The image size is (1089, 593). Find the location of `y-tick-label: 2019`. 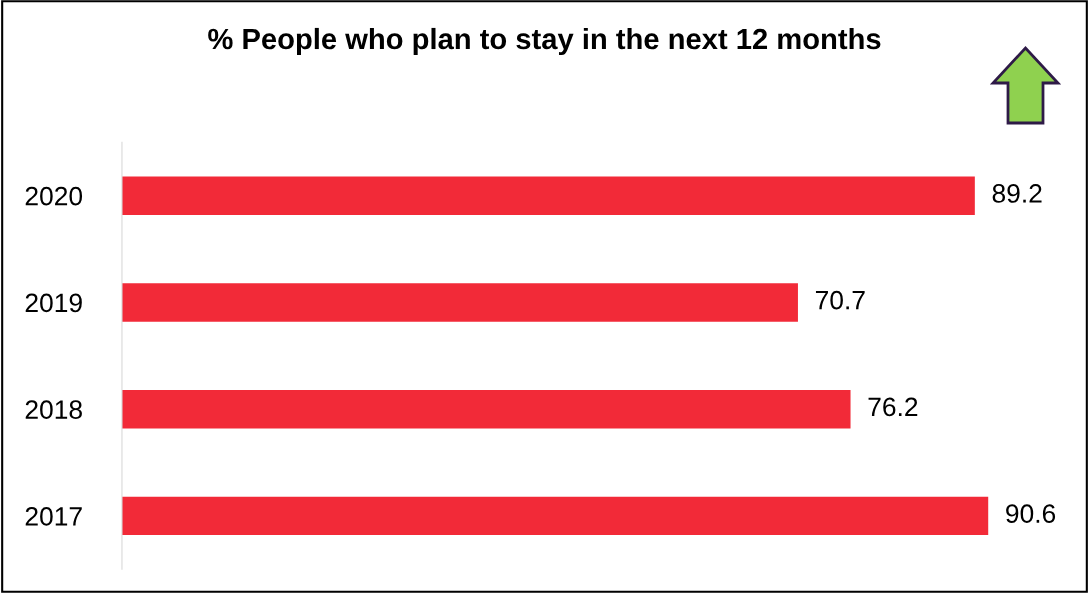

y-tick-label: 2019 is located at coordinates (53, 303).